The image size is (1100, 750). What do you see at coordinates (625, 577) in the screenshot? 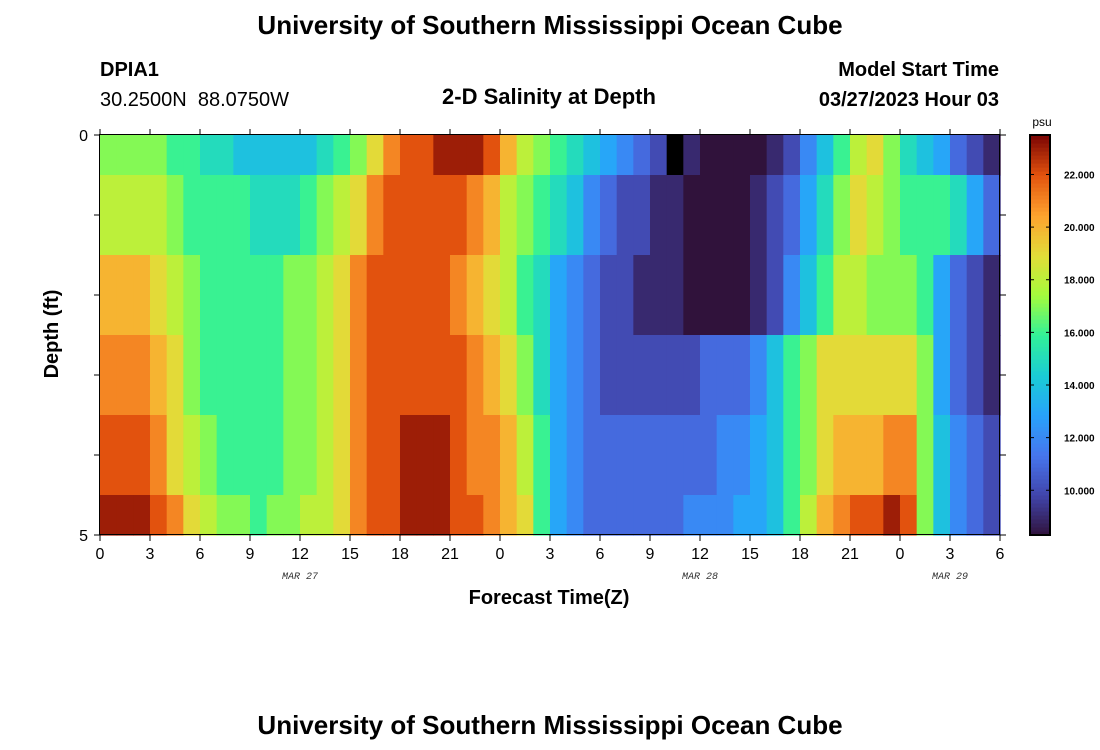
I see `date-labels: MAR 27 MAR 28 MAR 29` at bounding box center [625, 577].